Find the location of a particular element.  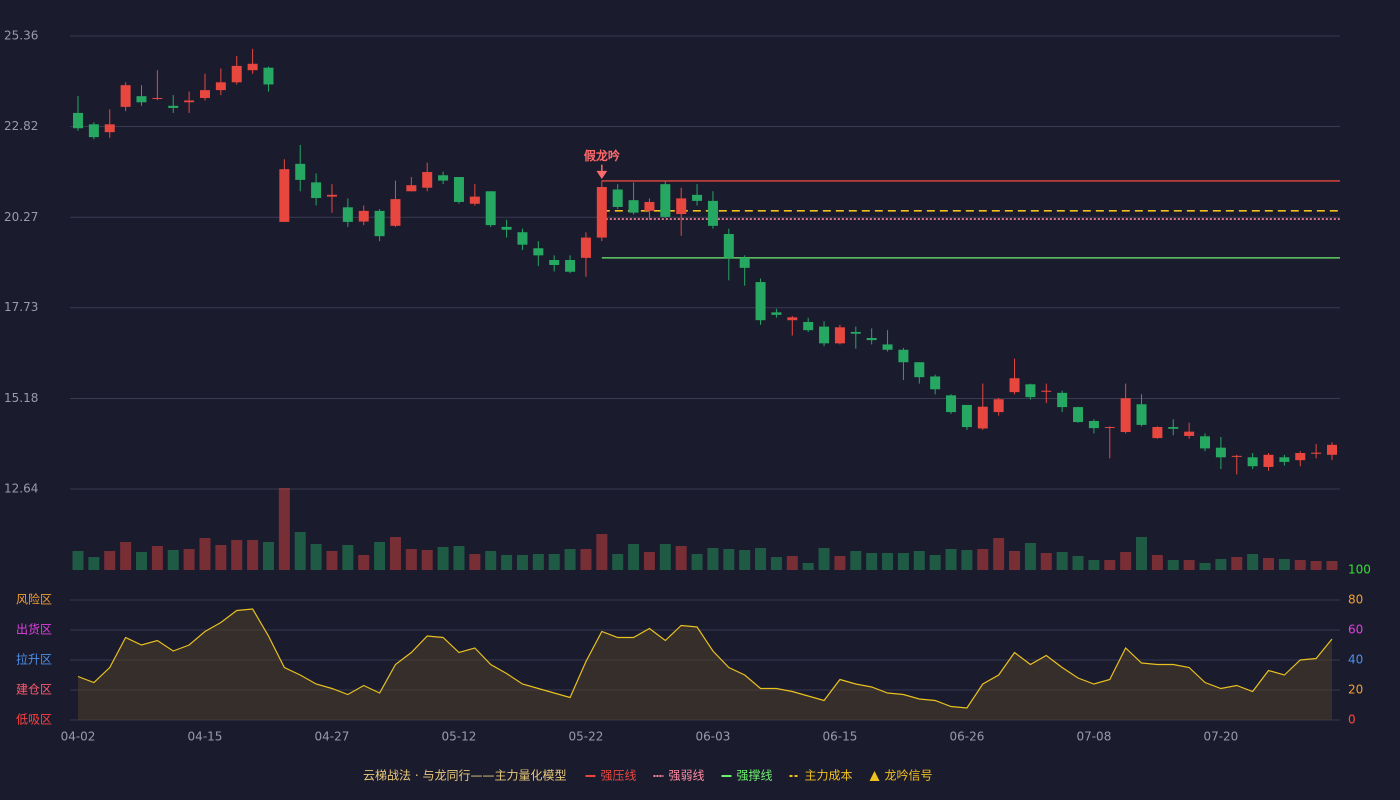

x-tick-label: 05-22 is located at coordinates (586, 737).